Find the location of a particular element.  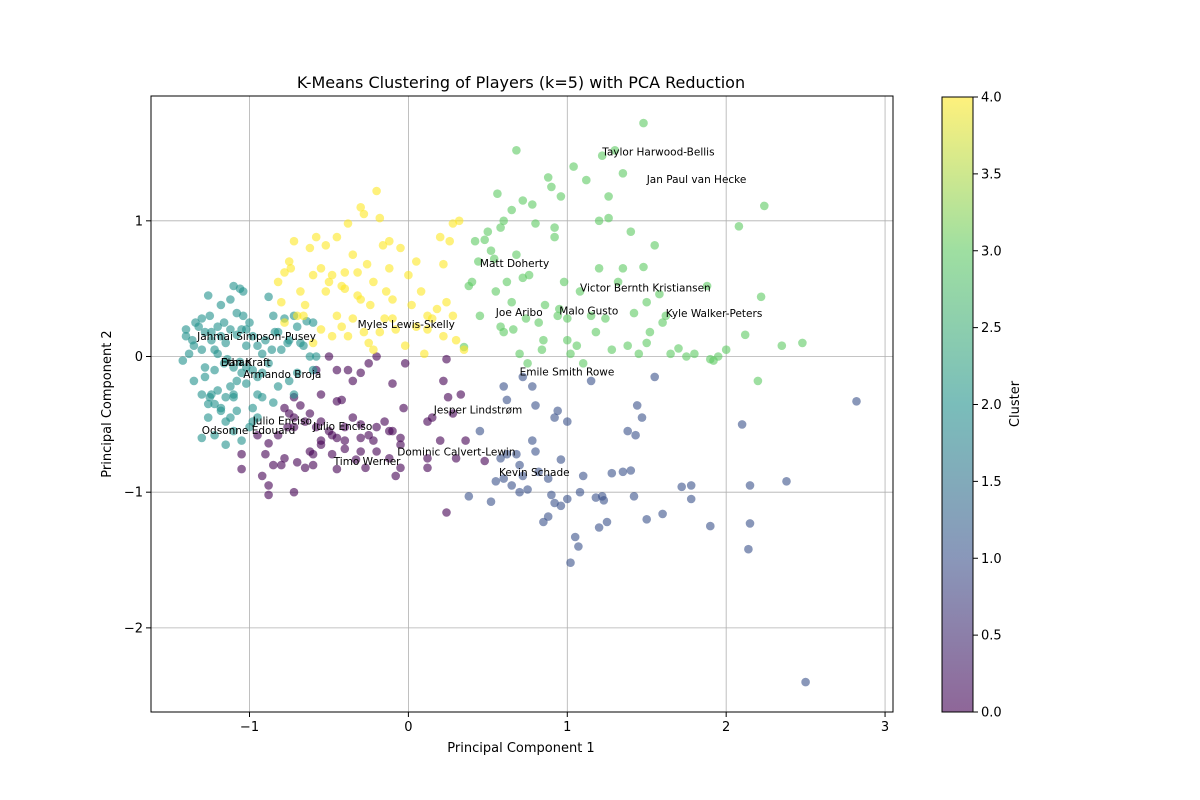

cluster-3-points is located at coordinates (633, 252).